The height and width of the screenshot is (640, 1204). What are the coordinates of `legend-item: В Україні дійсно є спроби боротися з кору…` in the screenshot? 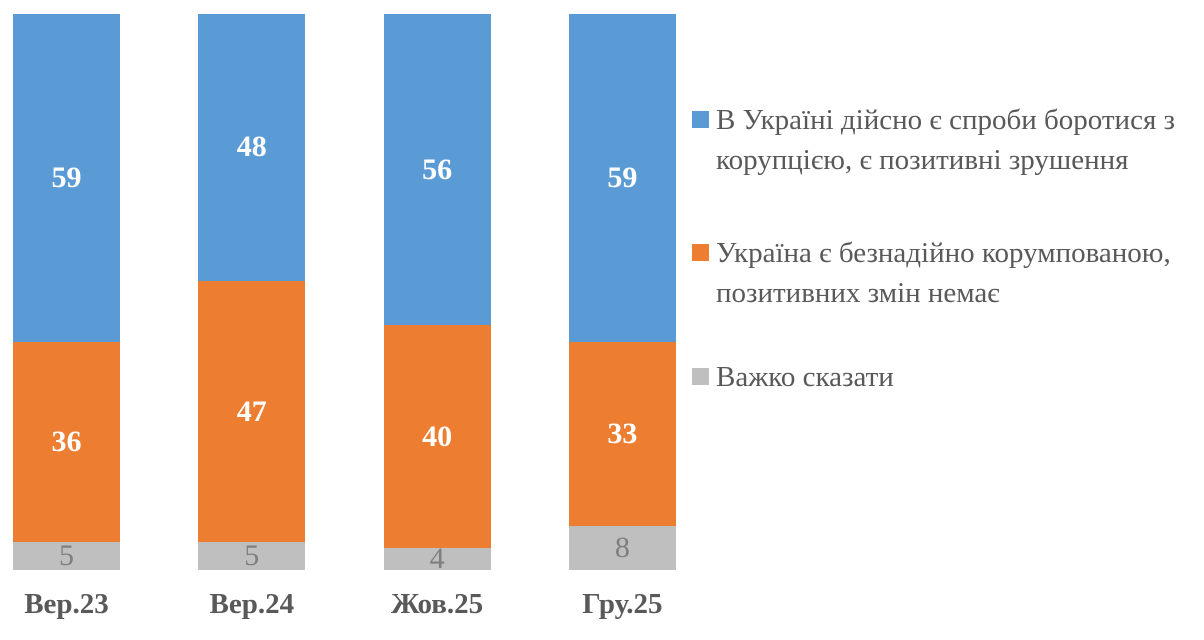 It's located at (933, 140).